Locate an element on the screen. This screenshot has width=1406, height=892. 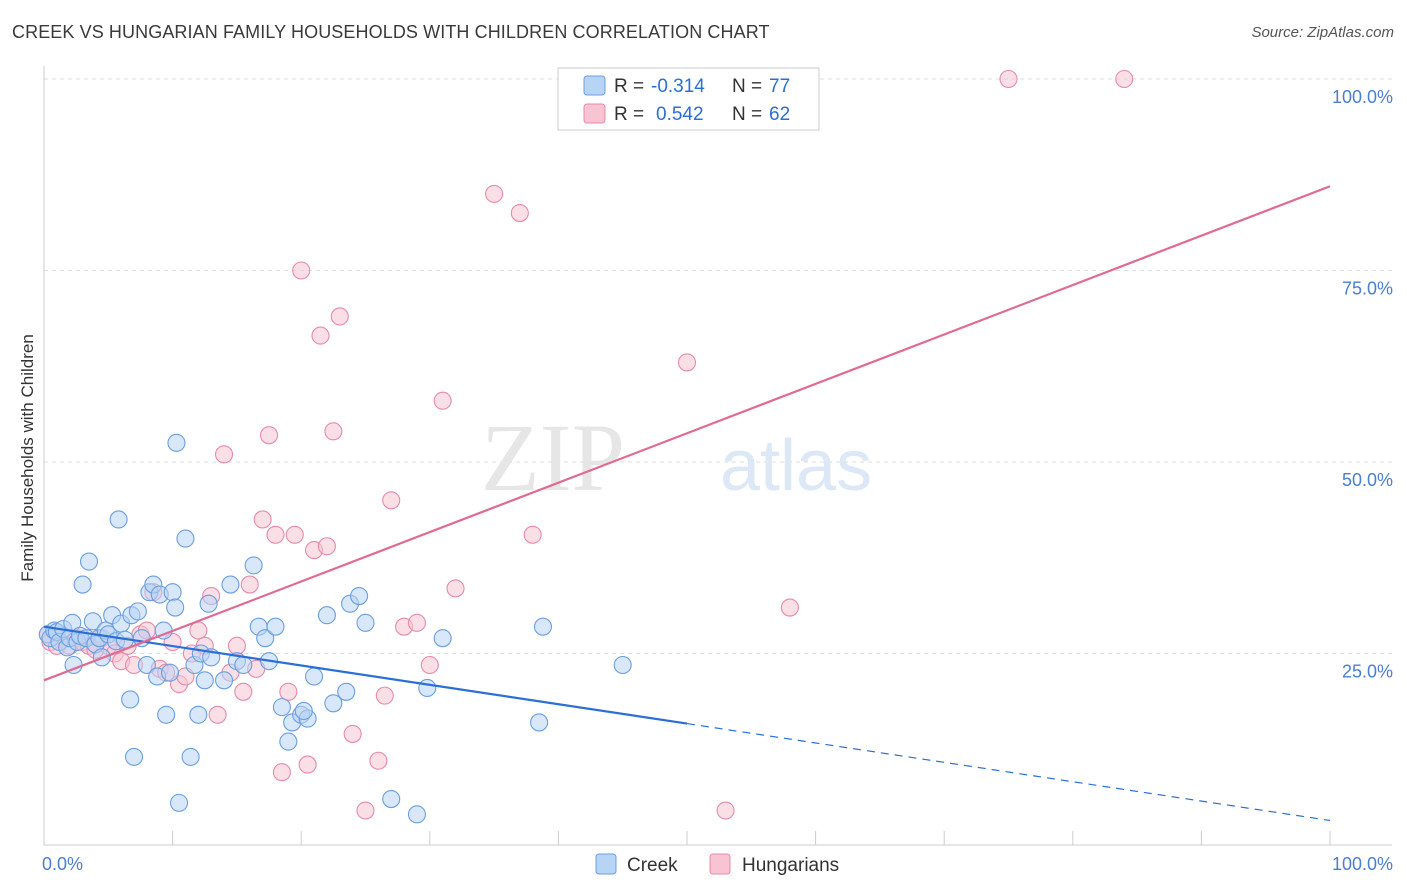
y-tick-label-1: 50.0% is located at coordinates (1367, 480).